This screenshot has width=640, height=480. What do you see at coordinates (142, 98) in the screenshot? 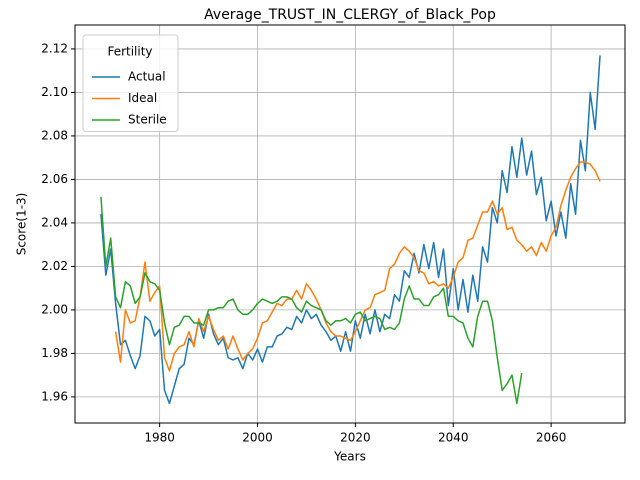
I see `legend-label: Ideal` at bounding box center [142, 98].